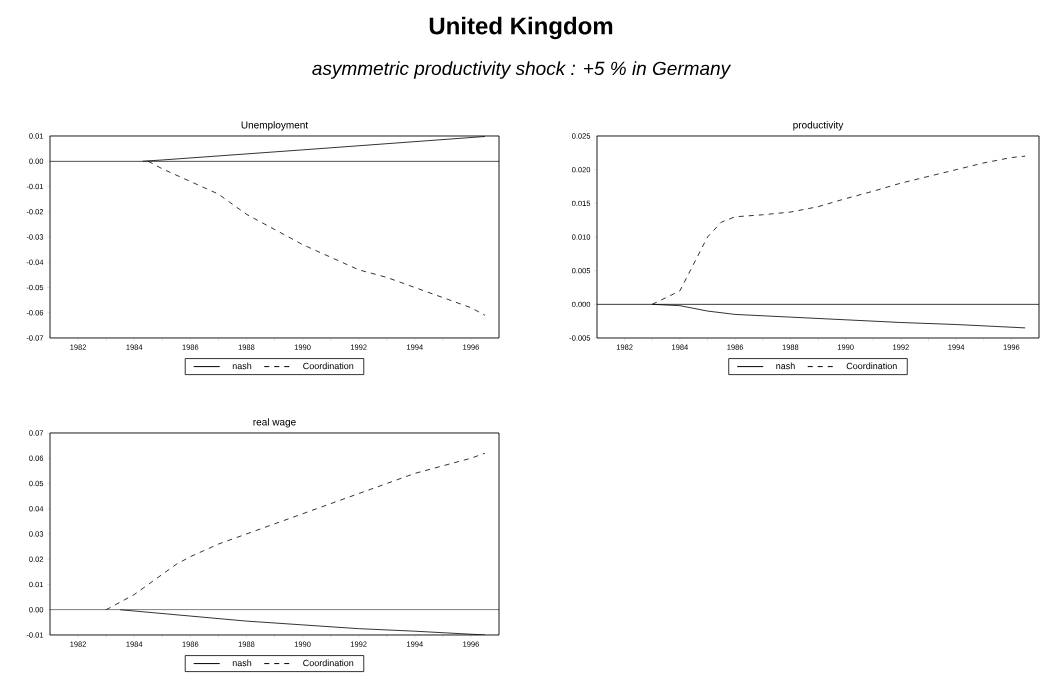  I want to click on text: asymmetric productivity shock : +5 % in Germany, so click(522, 70).